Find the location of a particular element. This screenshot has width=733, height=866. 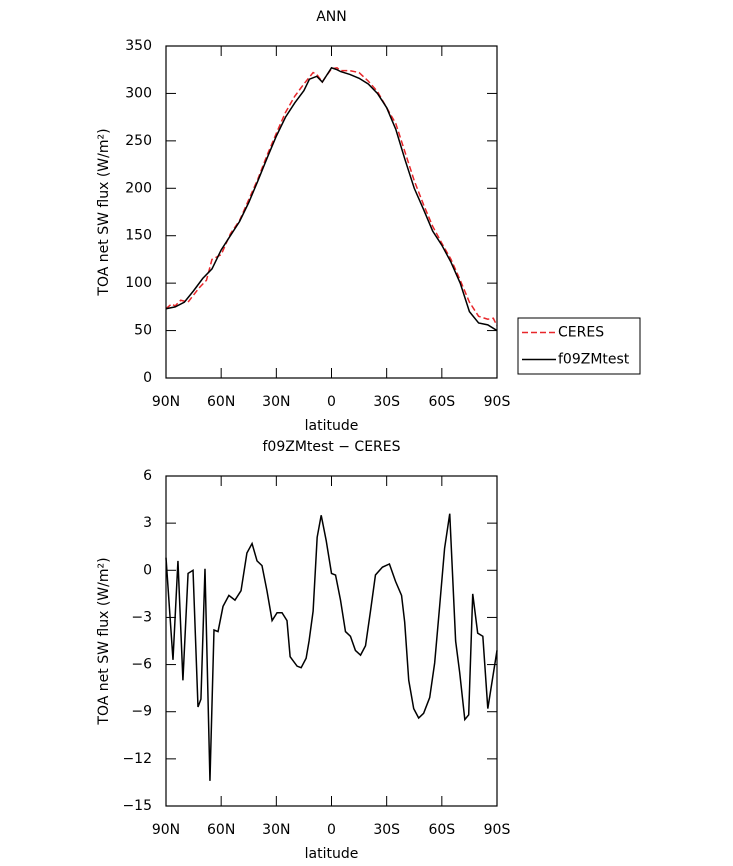

chart-title: f09ZMtest − CERES is located at coordinates (331, 447).